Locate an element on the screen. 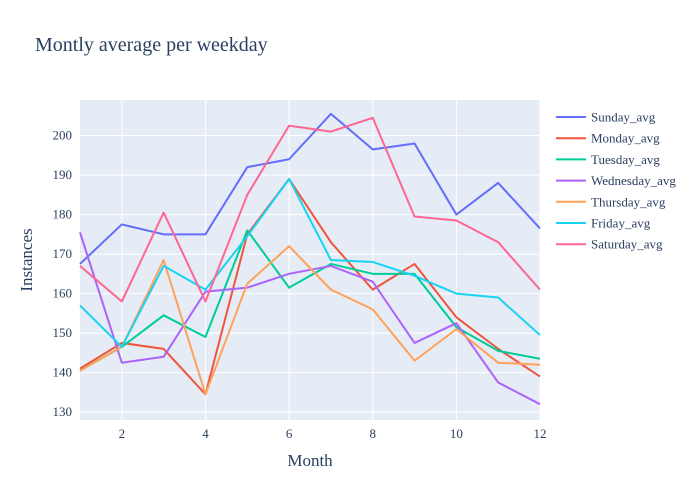 The width and height of the screenshot is (700, 500). legend-item-wednesday-avg: Wednesday_avg is located at coordinates (616, 180).